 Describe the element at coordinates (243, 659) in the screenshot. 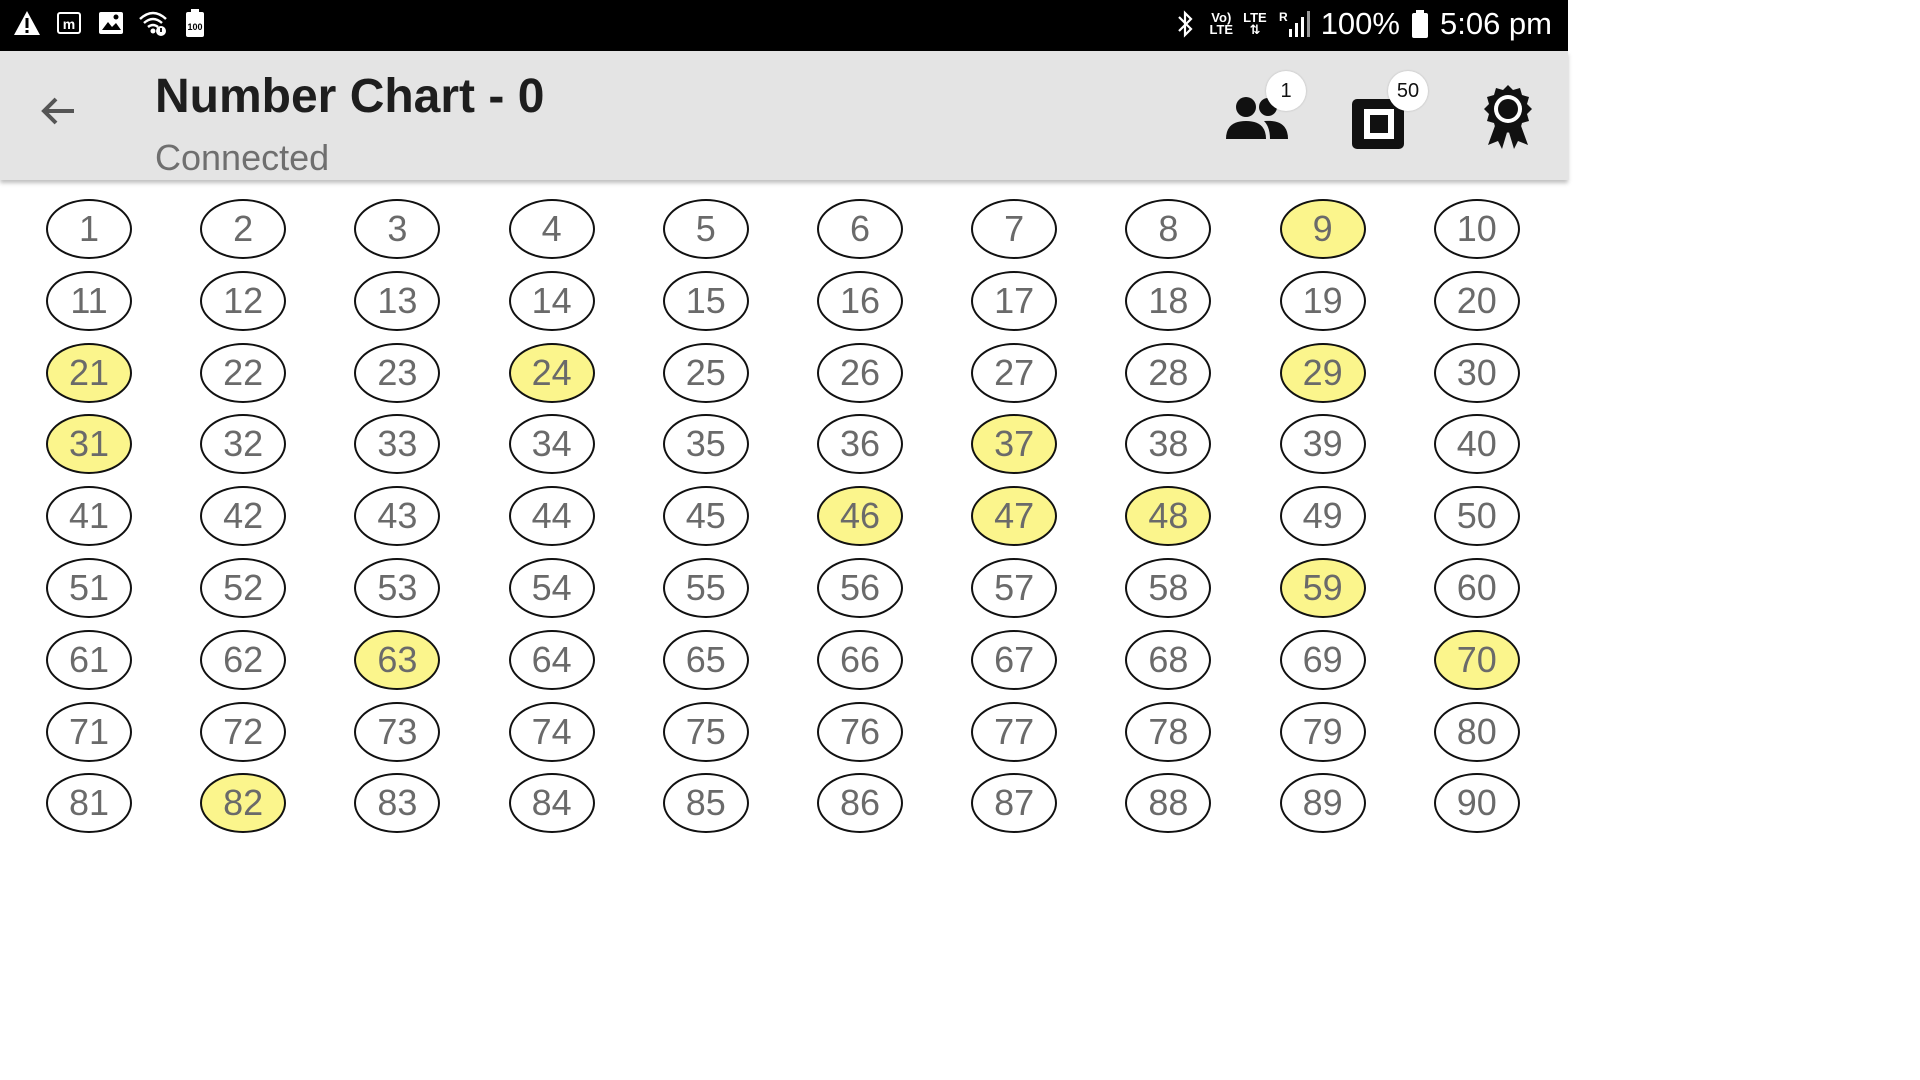

I see `number-cell-62: 62` at that location.